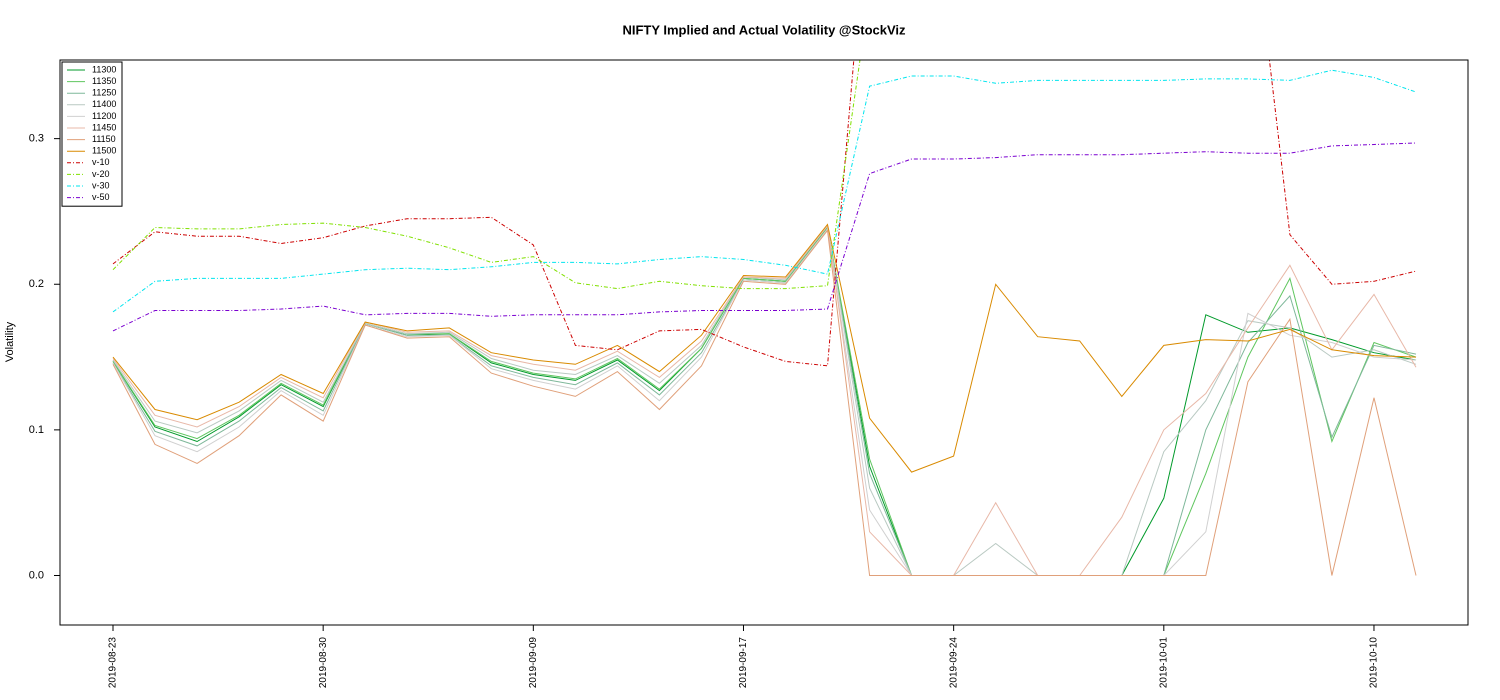  What do you see at coordinates (10, 341) in the screenshot?
I see `y-axis-label: Volatility` at bounding box center [10, 341].